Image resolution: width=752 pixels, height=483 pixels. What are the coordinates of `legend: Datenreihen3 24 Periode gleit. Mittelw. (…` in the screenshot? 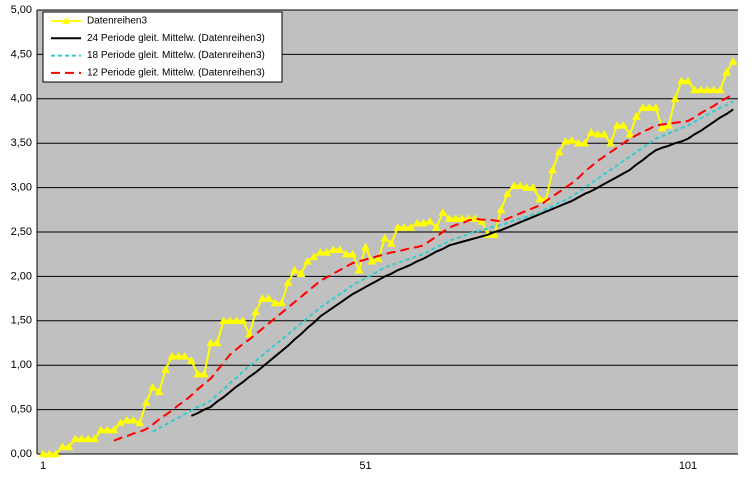 It's located at (162, 47).